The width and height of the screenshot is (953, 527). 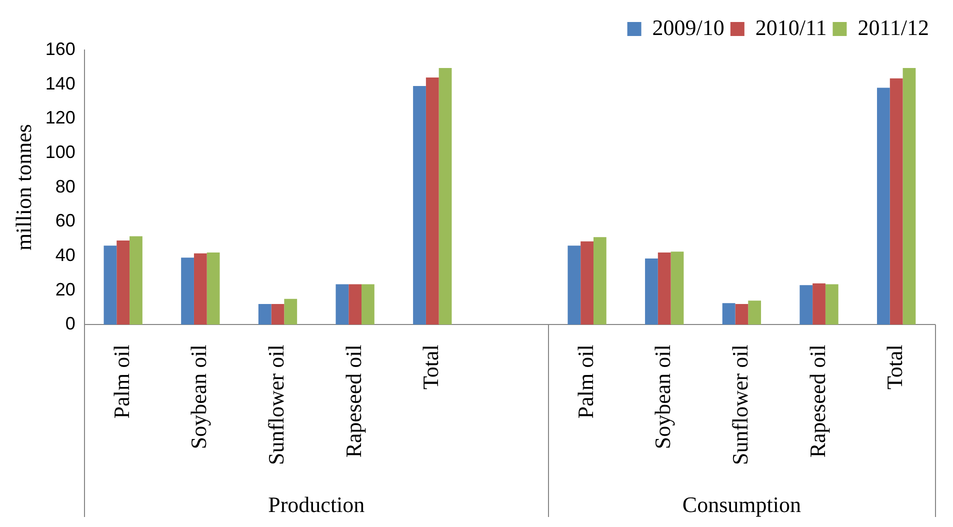 What do you see at coordinates (65, 220) in the screenshot?
I see `y-tick-label: 60` at bounding box center [65, 220].